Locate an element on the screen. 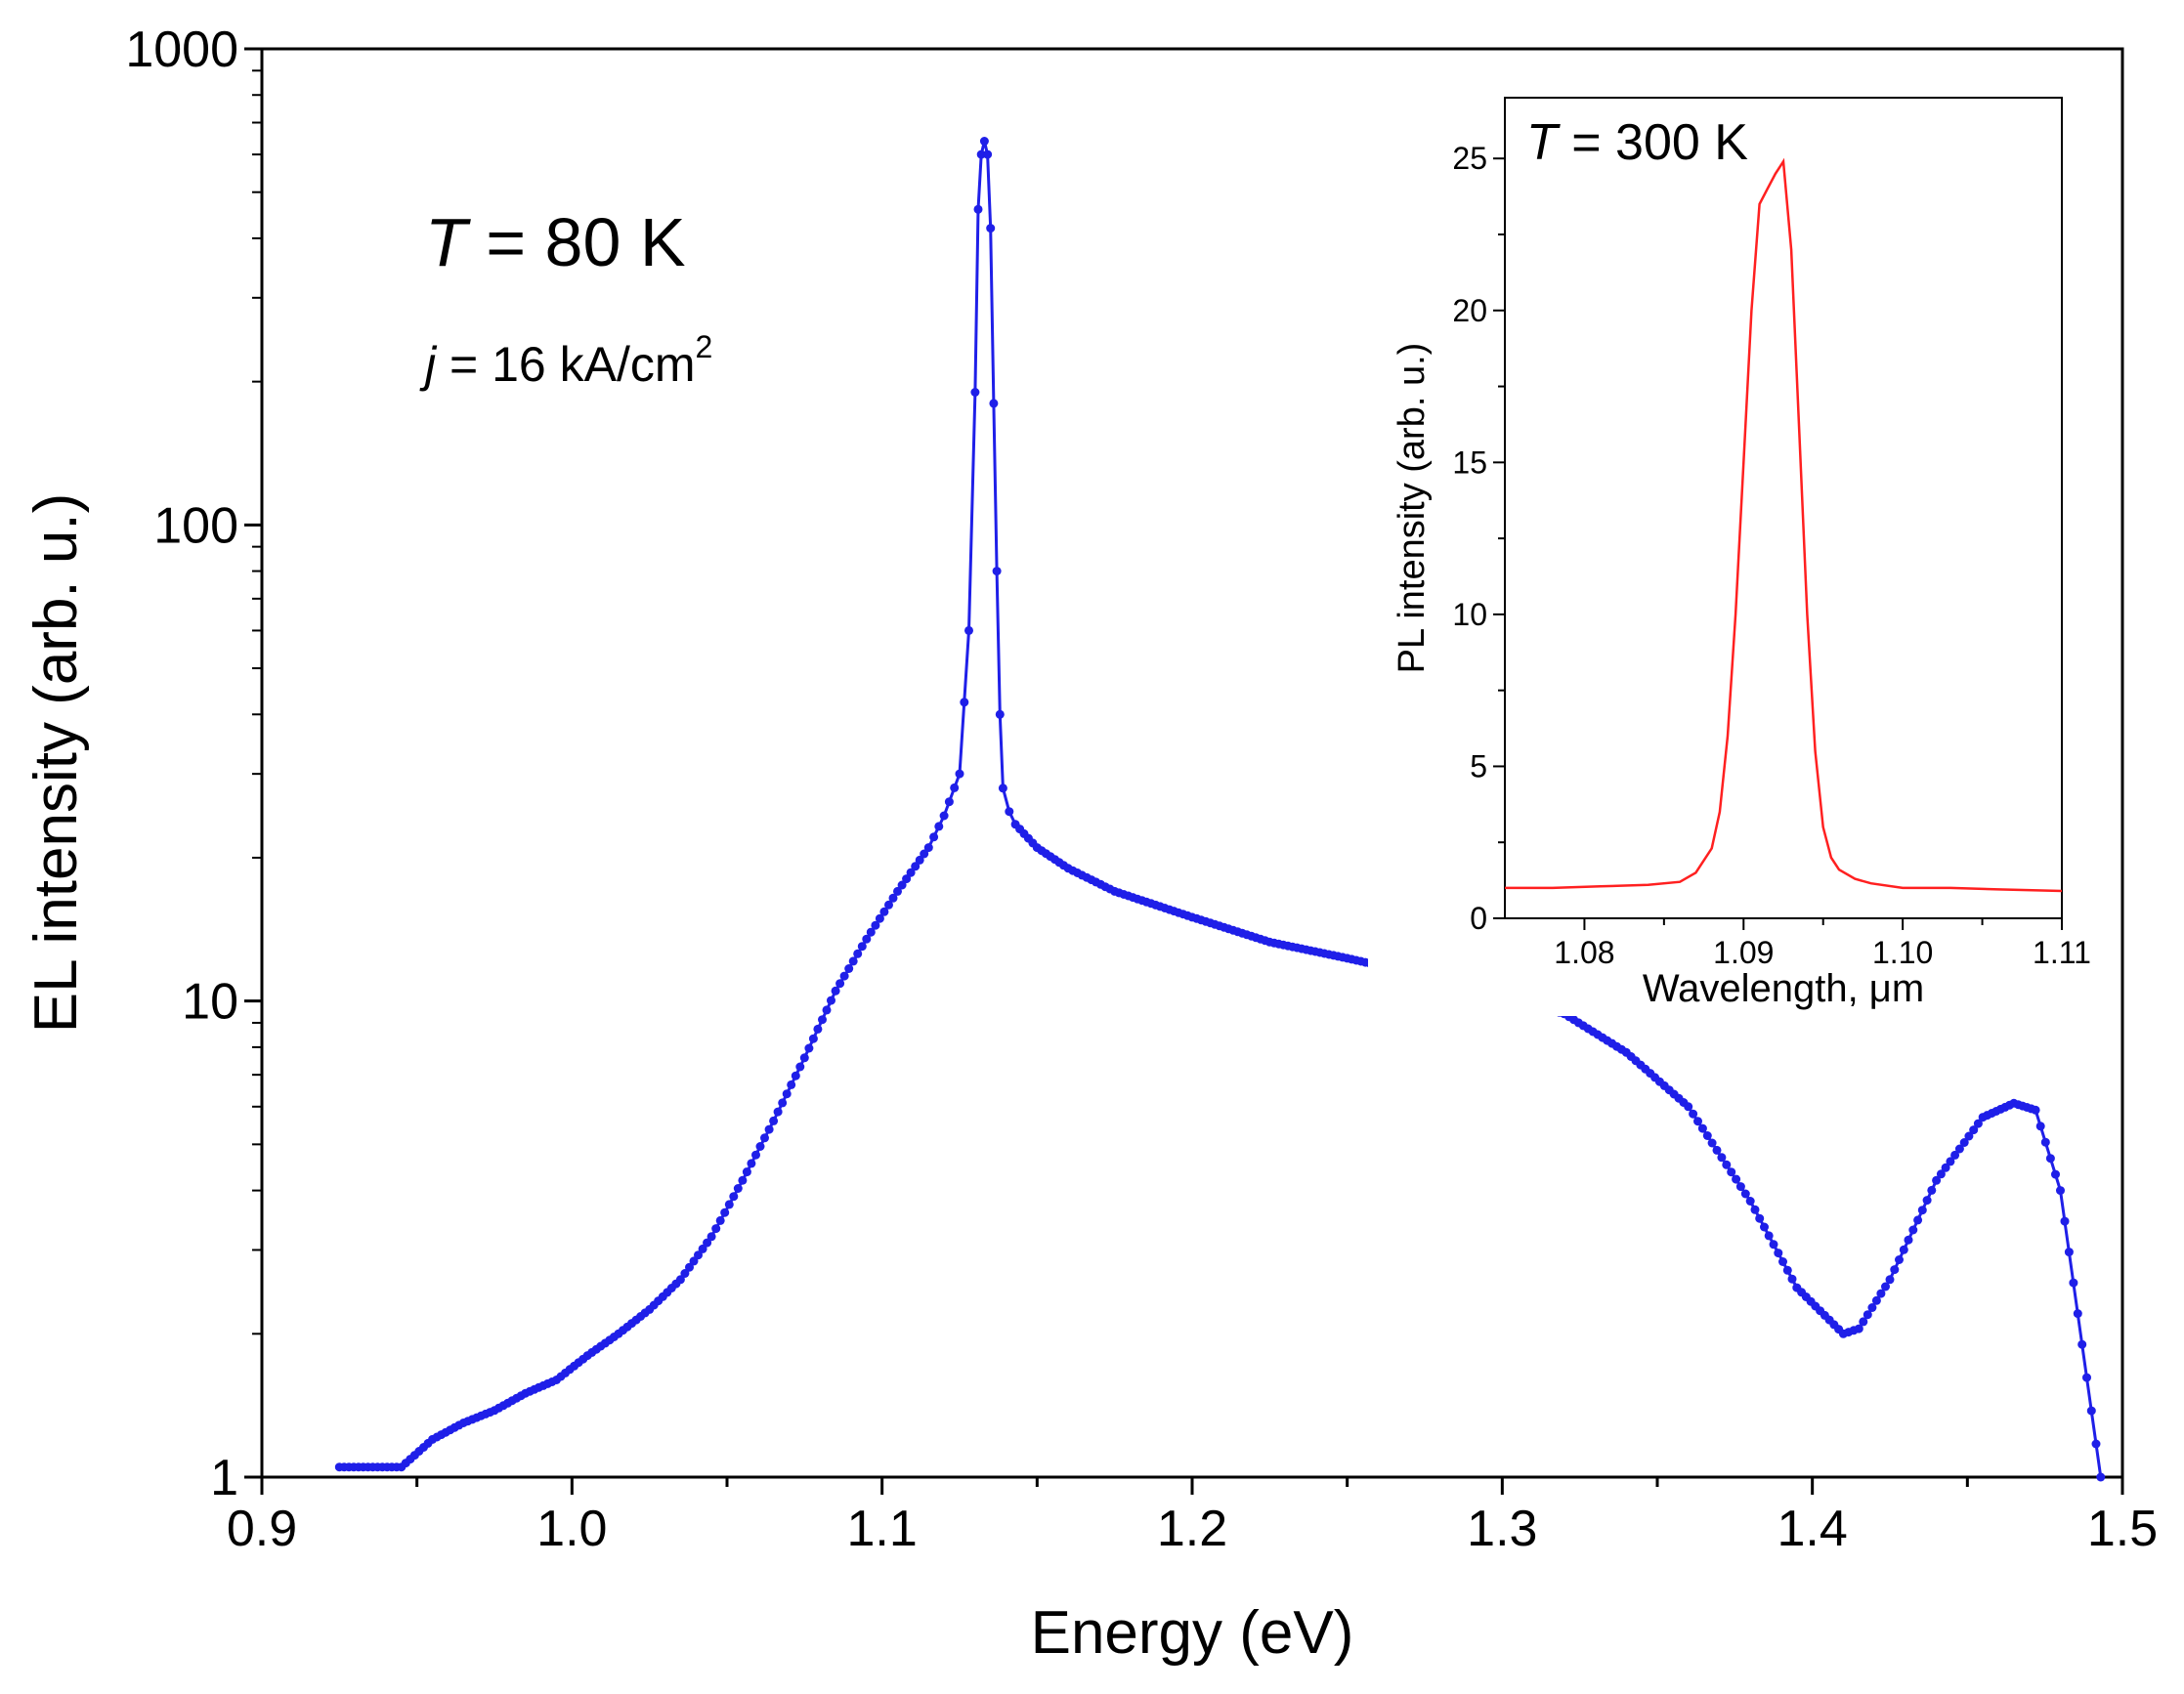  inset-y-tick-label: 0 is located at coordinates (1478, 918).